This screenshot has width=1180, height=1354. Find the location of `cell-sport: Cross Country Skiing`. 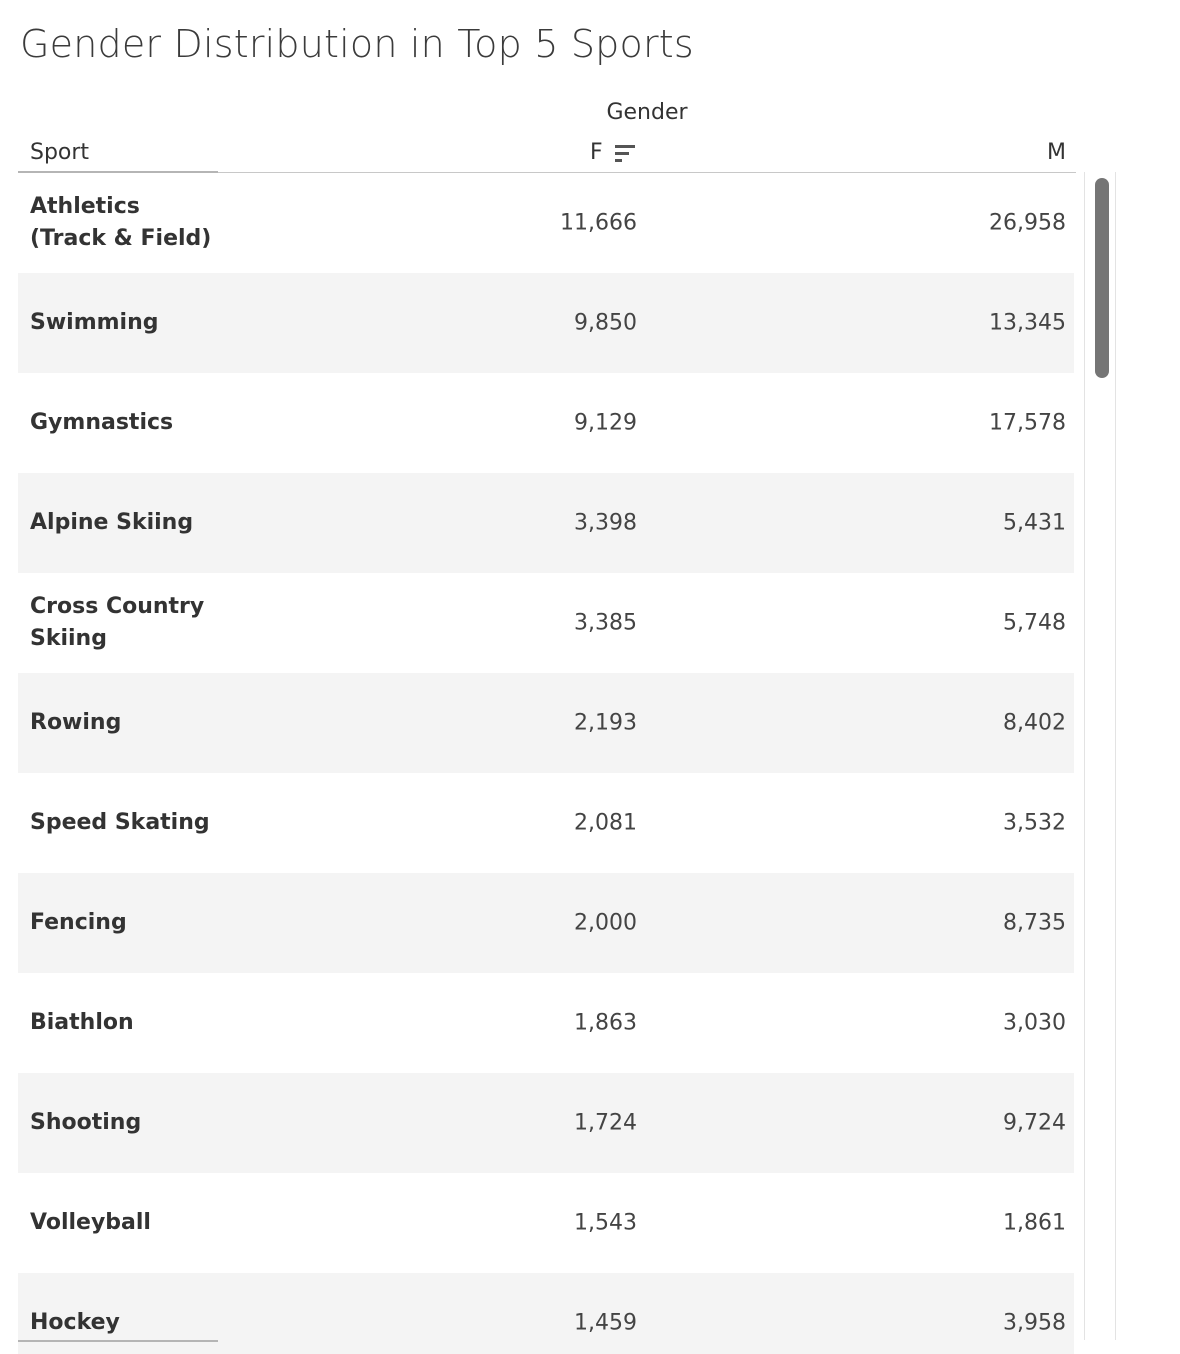

cell-sport: Cross Country Skiing is located at coordinates (117, 622).